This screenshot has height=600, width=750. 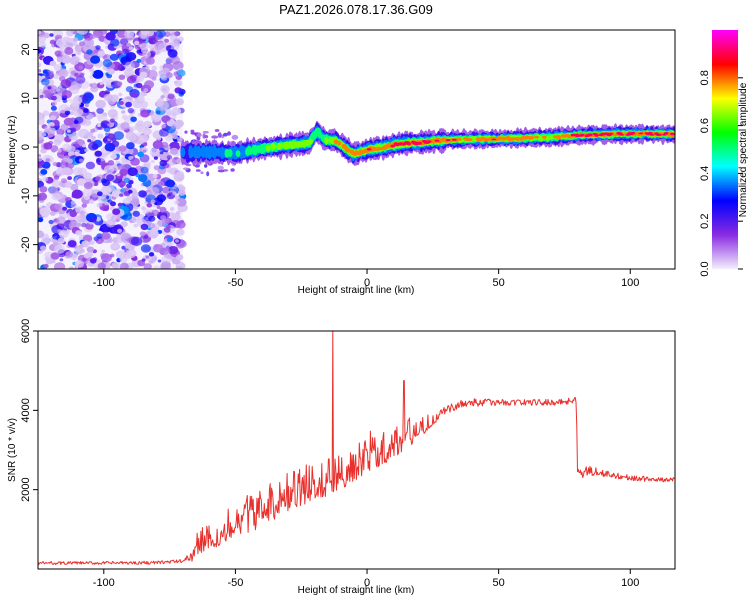 I want to click on spectrogram-x-ticks: -100 -50 0 50 100, so click(x=366, y=279).